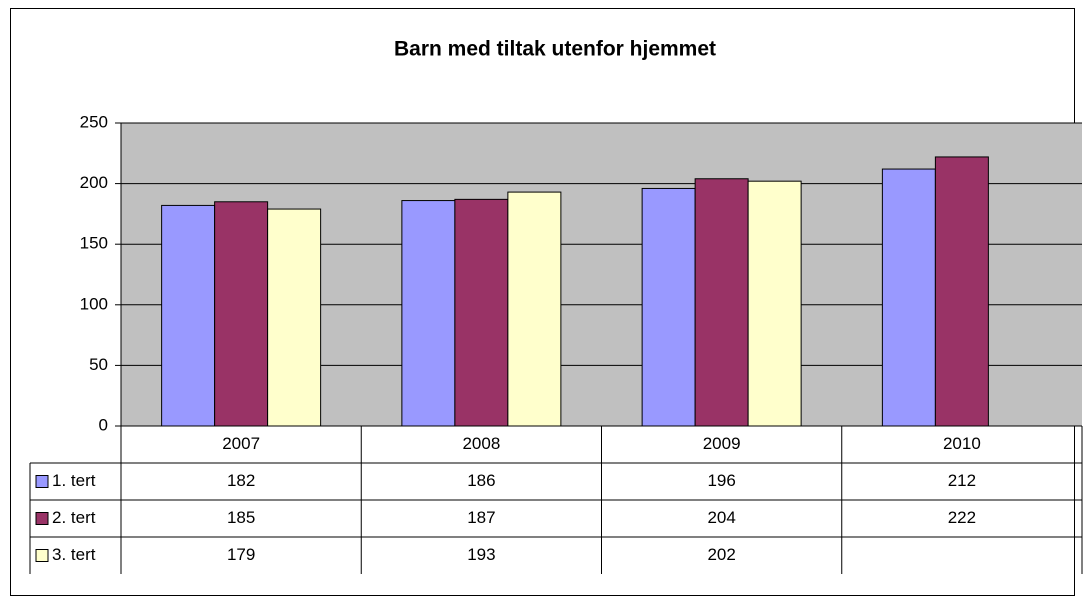 The height and width of the screenshot is (603, 1086). I want to click on x-tick-label: 2008, so click(481, 443).